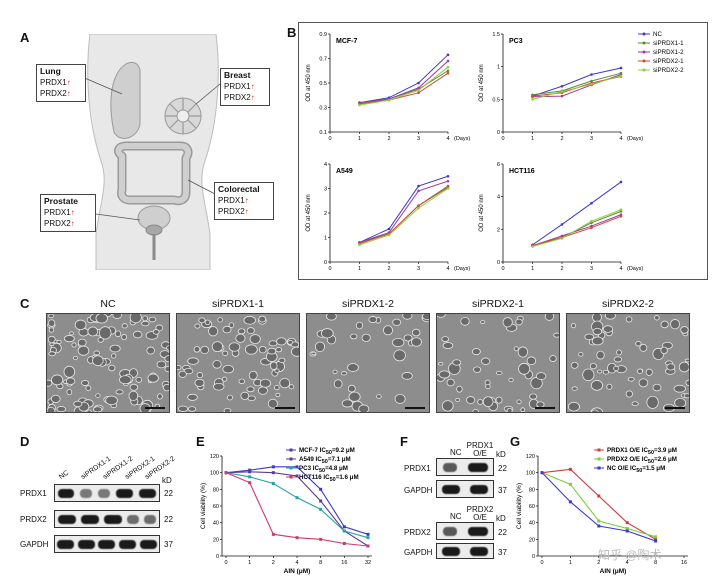  I want to click on series-line-A549, so click(297, 509).